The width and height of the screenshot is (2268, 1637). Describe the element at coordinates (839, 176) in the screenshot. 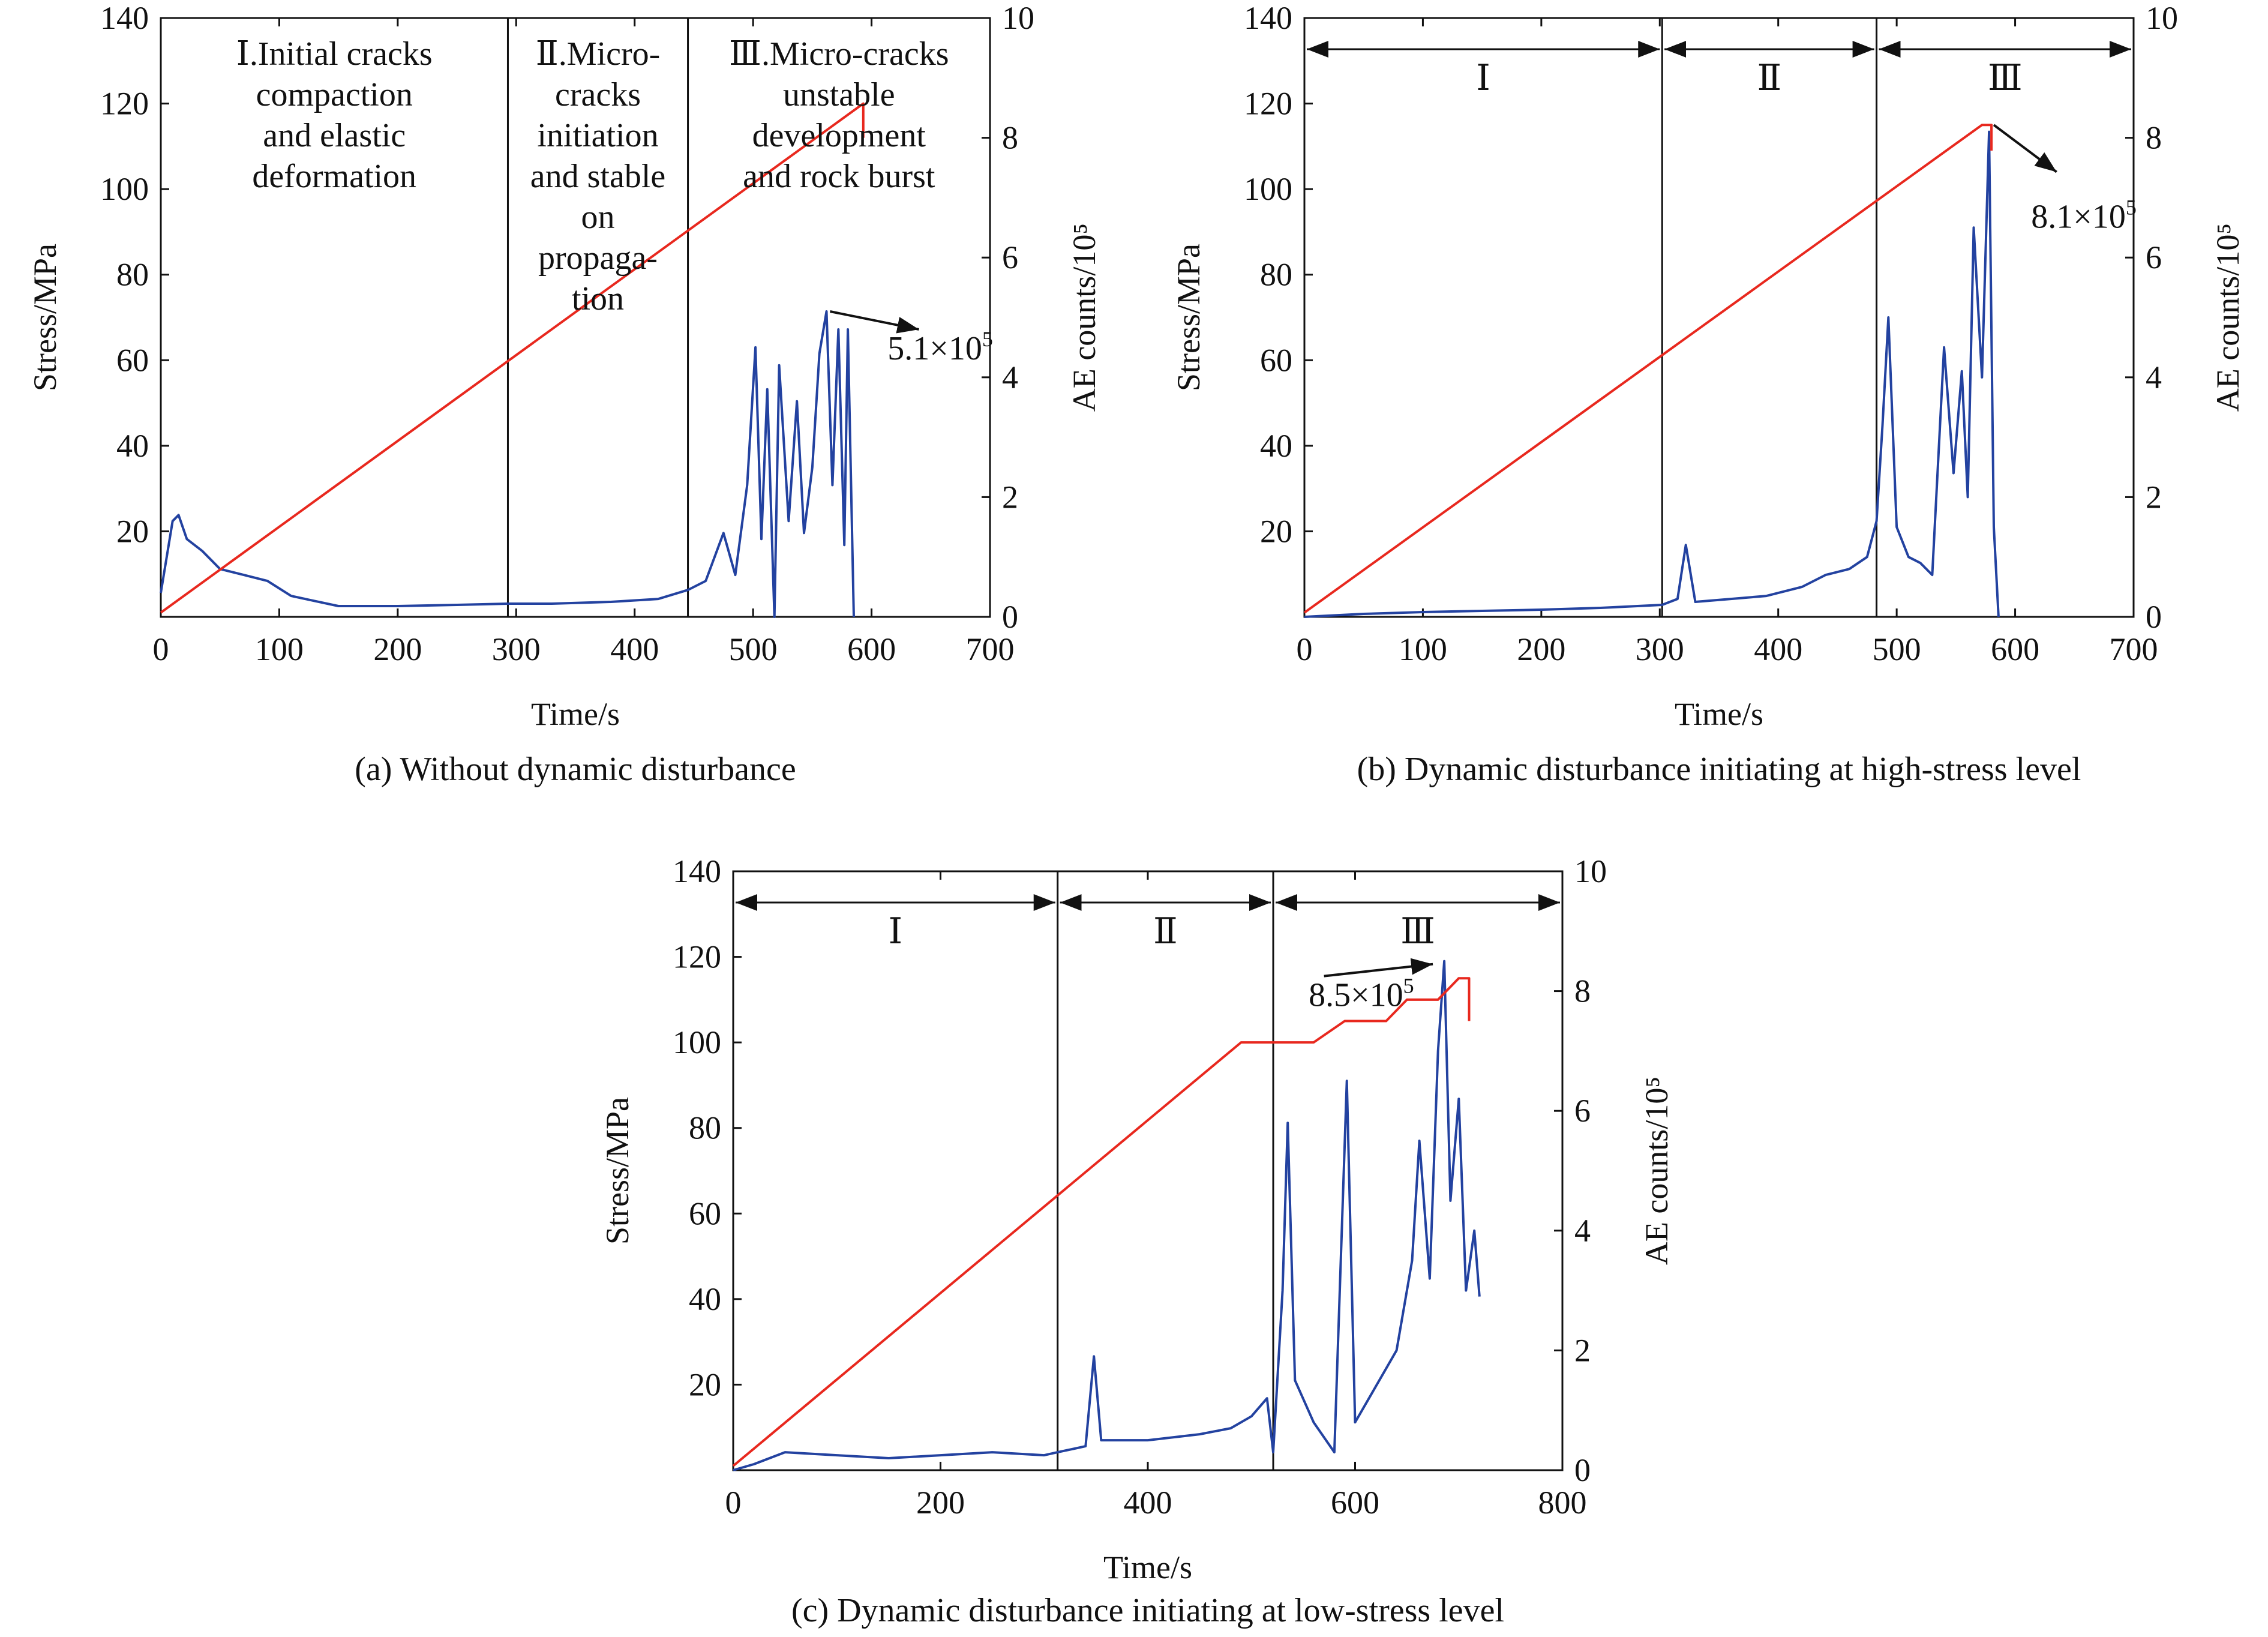

I see `phase-label-line: and rock burst` at that location.